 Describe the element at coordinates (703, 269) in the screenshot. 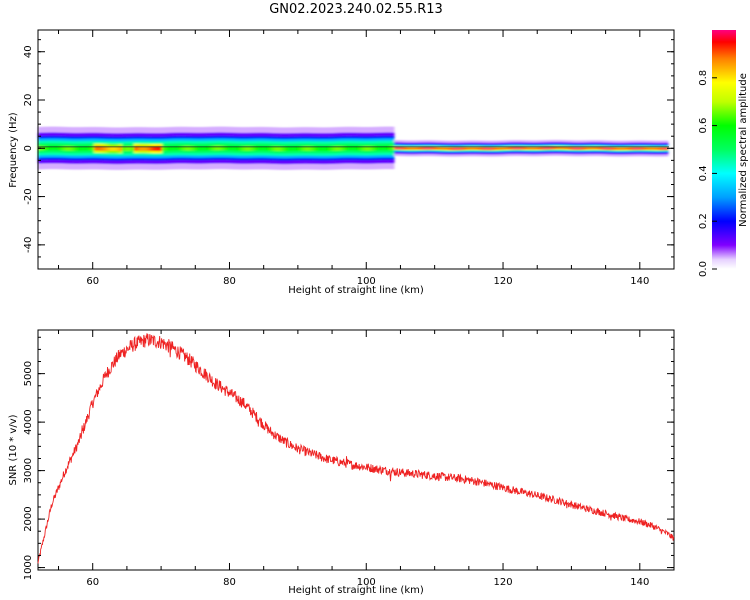

I see `colorbar-tick-label: 0.0` at that location.